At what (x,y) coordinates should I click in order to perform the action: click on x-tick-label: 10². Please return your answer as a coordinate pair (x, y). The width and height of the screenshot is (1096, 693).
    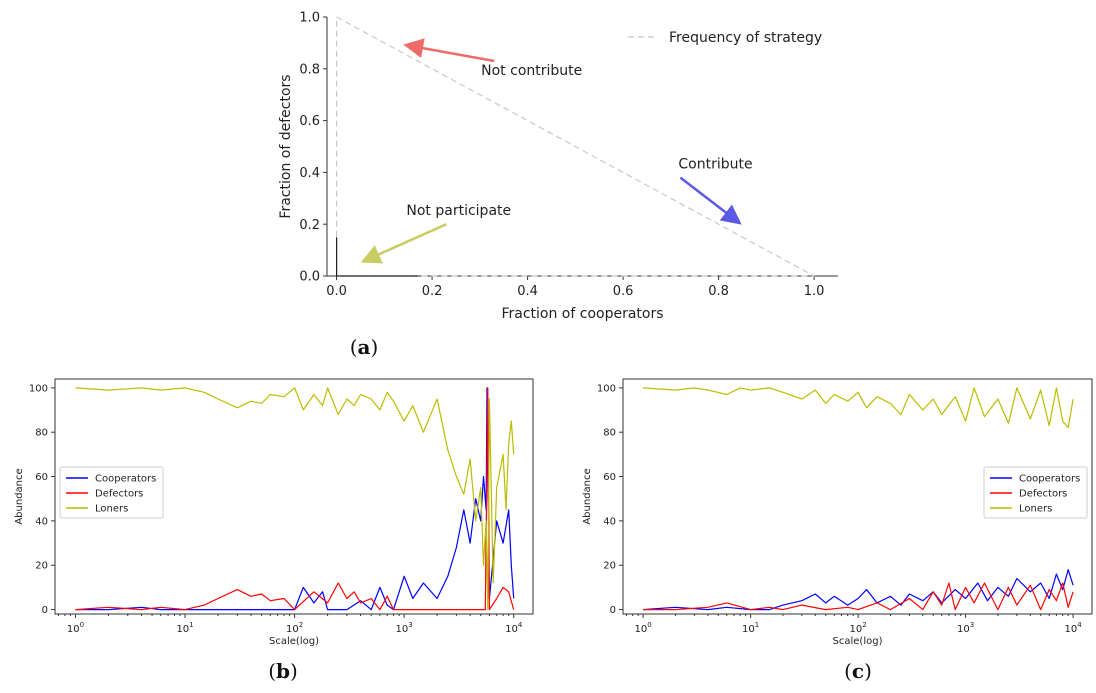
    Looking at the image, I should click on (857, 628).